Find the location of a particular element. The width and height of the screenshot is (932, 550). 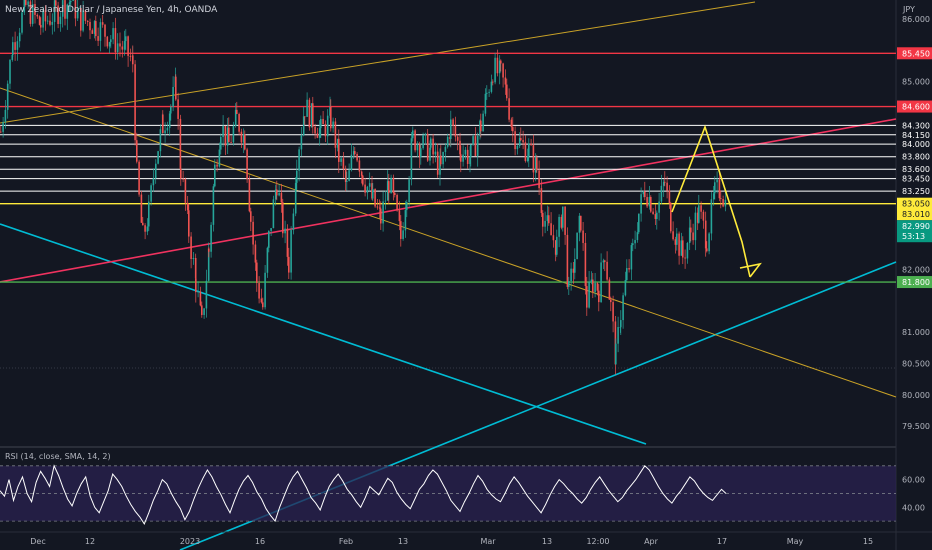

price-tick-80.500: 80.500 is located at coordinates (916, 364).